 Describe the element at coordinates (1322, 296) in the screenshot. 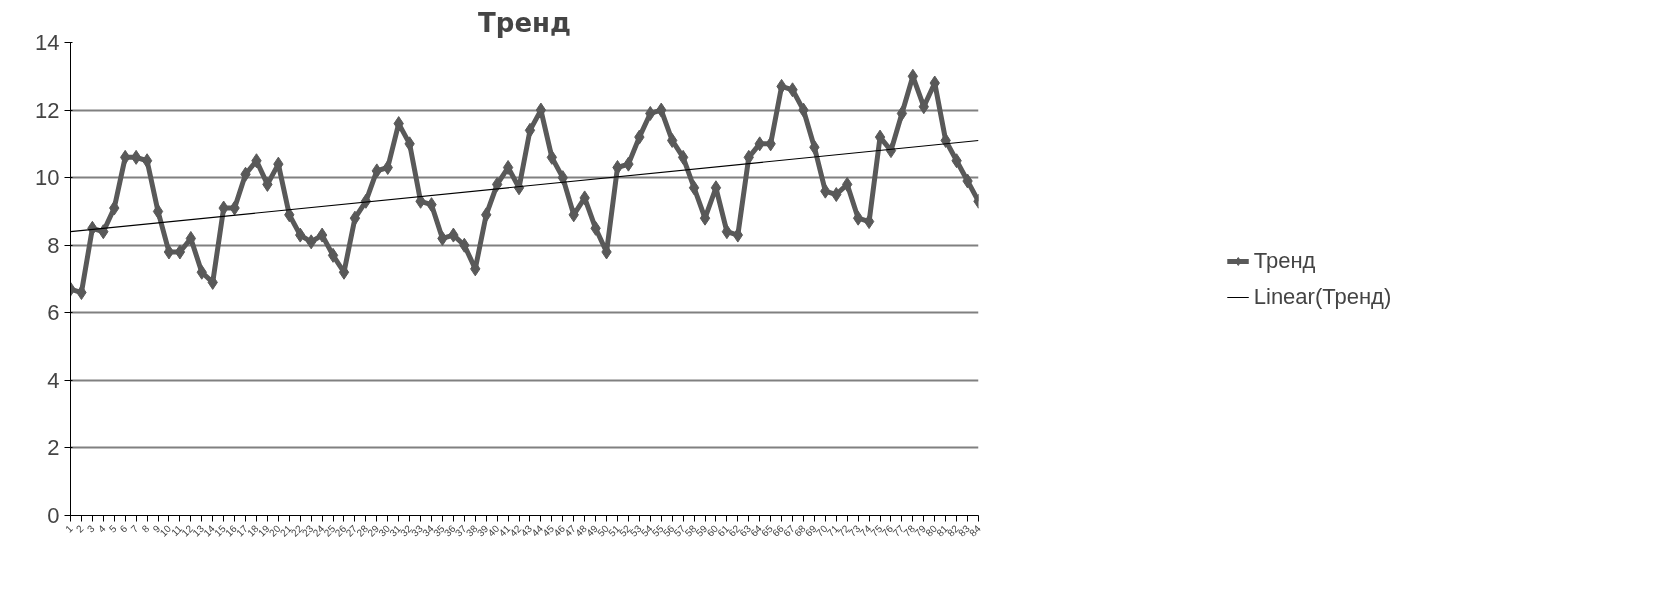

I see `legend-label: Linear(Тренд)` at that location.